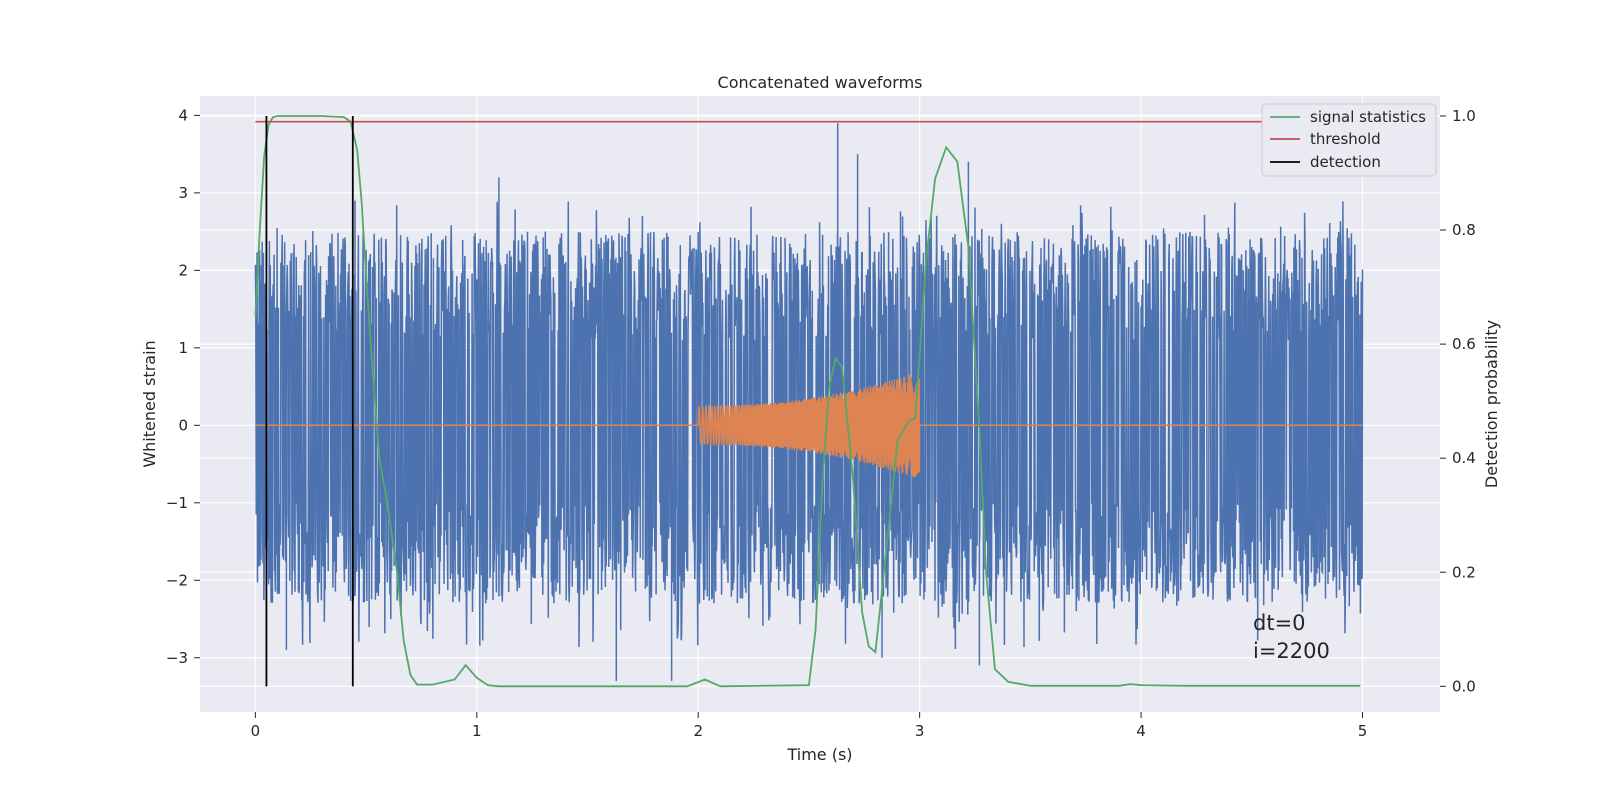 The height and width of the screenshot is (800, 1600). I want to click on injection-series, so click(809, 426).